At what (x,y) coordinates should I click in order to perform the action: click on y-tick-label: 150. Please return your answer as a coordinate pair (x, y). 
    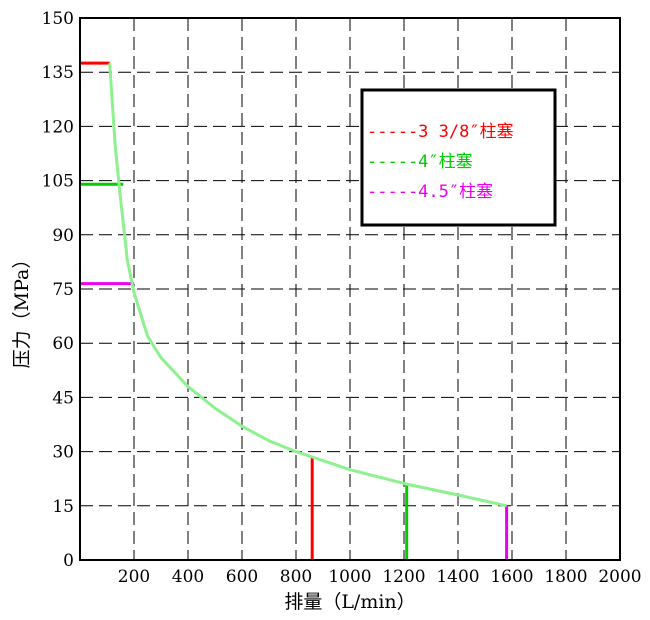
    Looking at the image, I should click on (58, 19).